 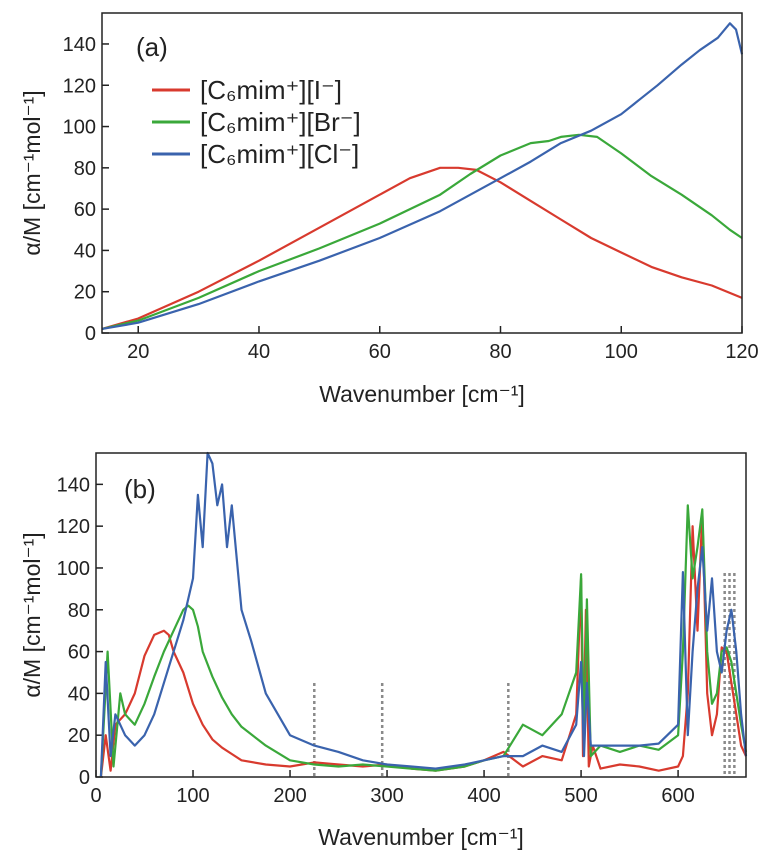 I want to click on panel-a-xtick-label: 40, so click(x=259, y=352).